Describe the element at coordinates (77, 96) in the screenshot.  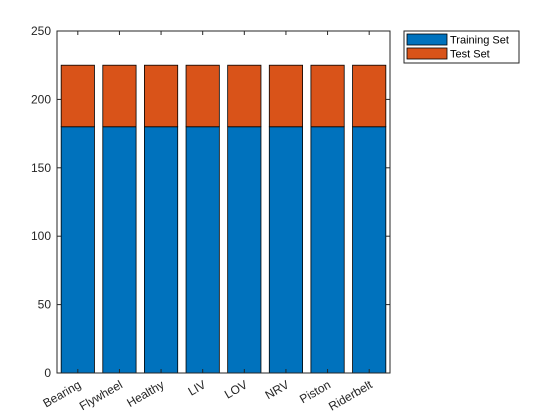
I see `bar-test-bearing` at that location.